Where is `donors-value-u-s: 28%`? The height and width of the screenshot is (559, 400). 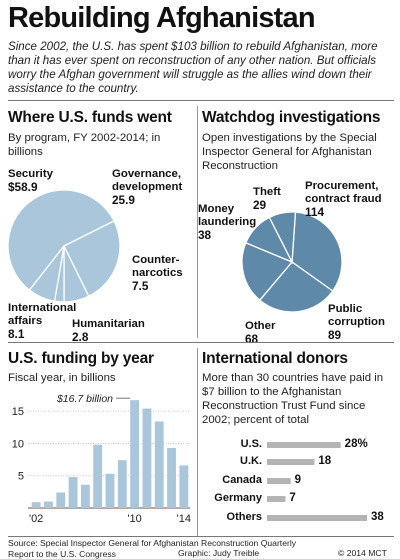 donors-value-u-s: 28% is located at coordinates (356, 444).